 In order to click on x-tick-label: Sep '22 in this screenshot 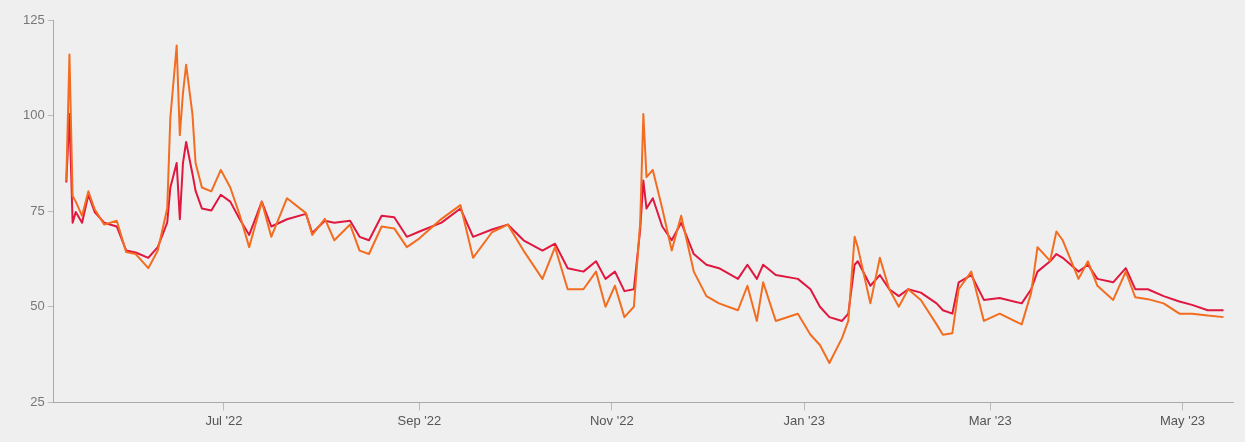, I will do `click(419, 420)`.